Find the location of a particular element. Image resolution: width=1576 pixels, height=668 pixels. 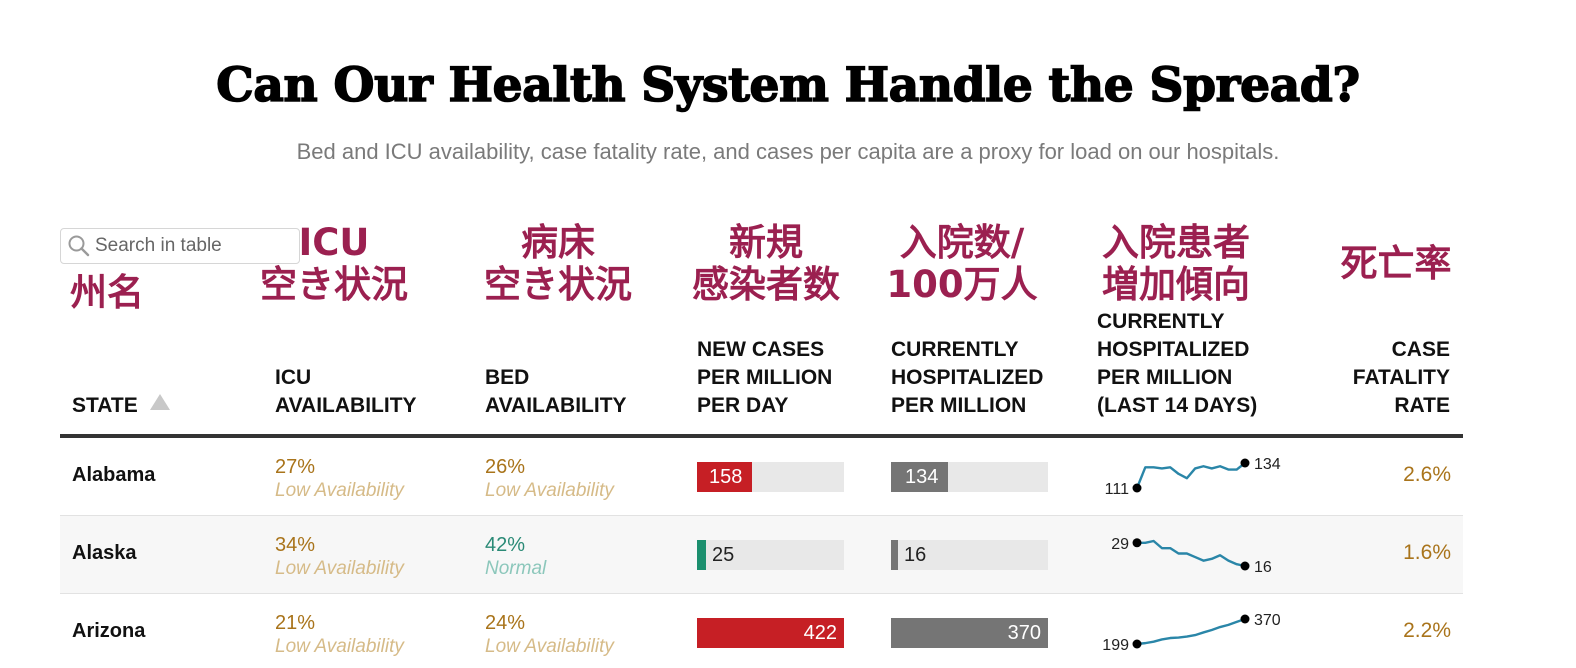

bed-pct: 42% is located at coordinates (505, 545).